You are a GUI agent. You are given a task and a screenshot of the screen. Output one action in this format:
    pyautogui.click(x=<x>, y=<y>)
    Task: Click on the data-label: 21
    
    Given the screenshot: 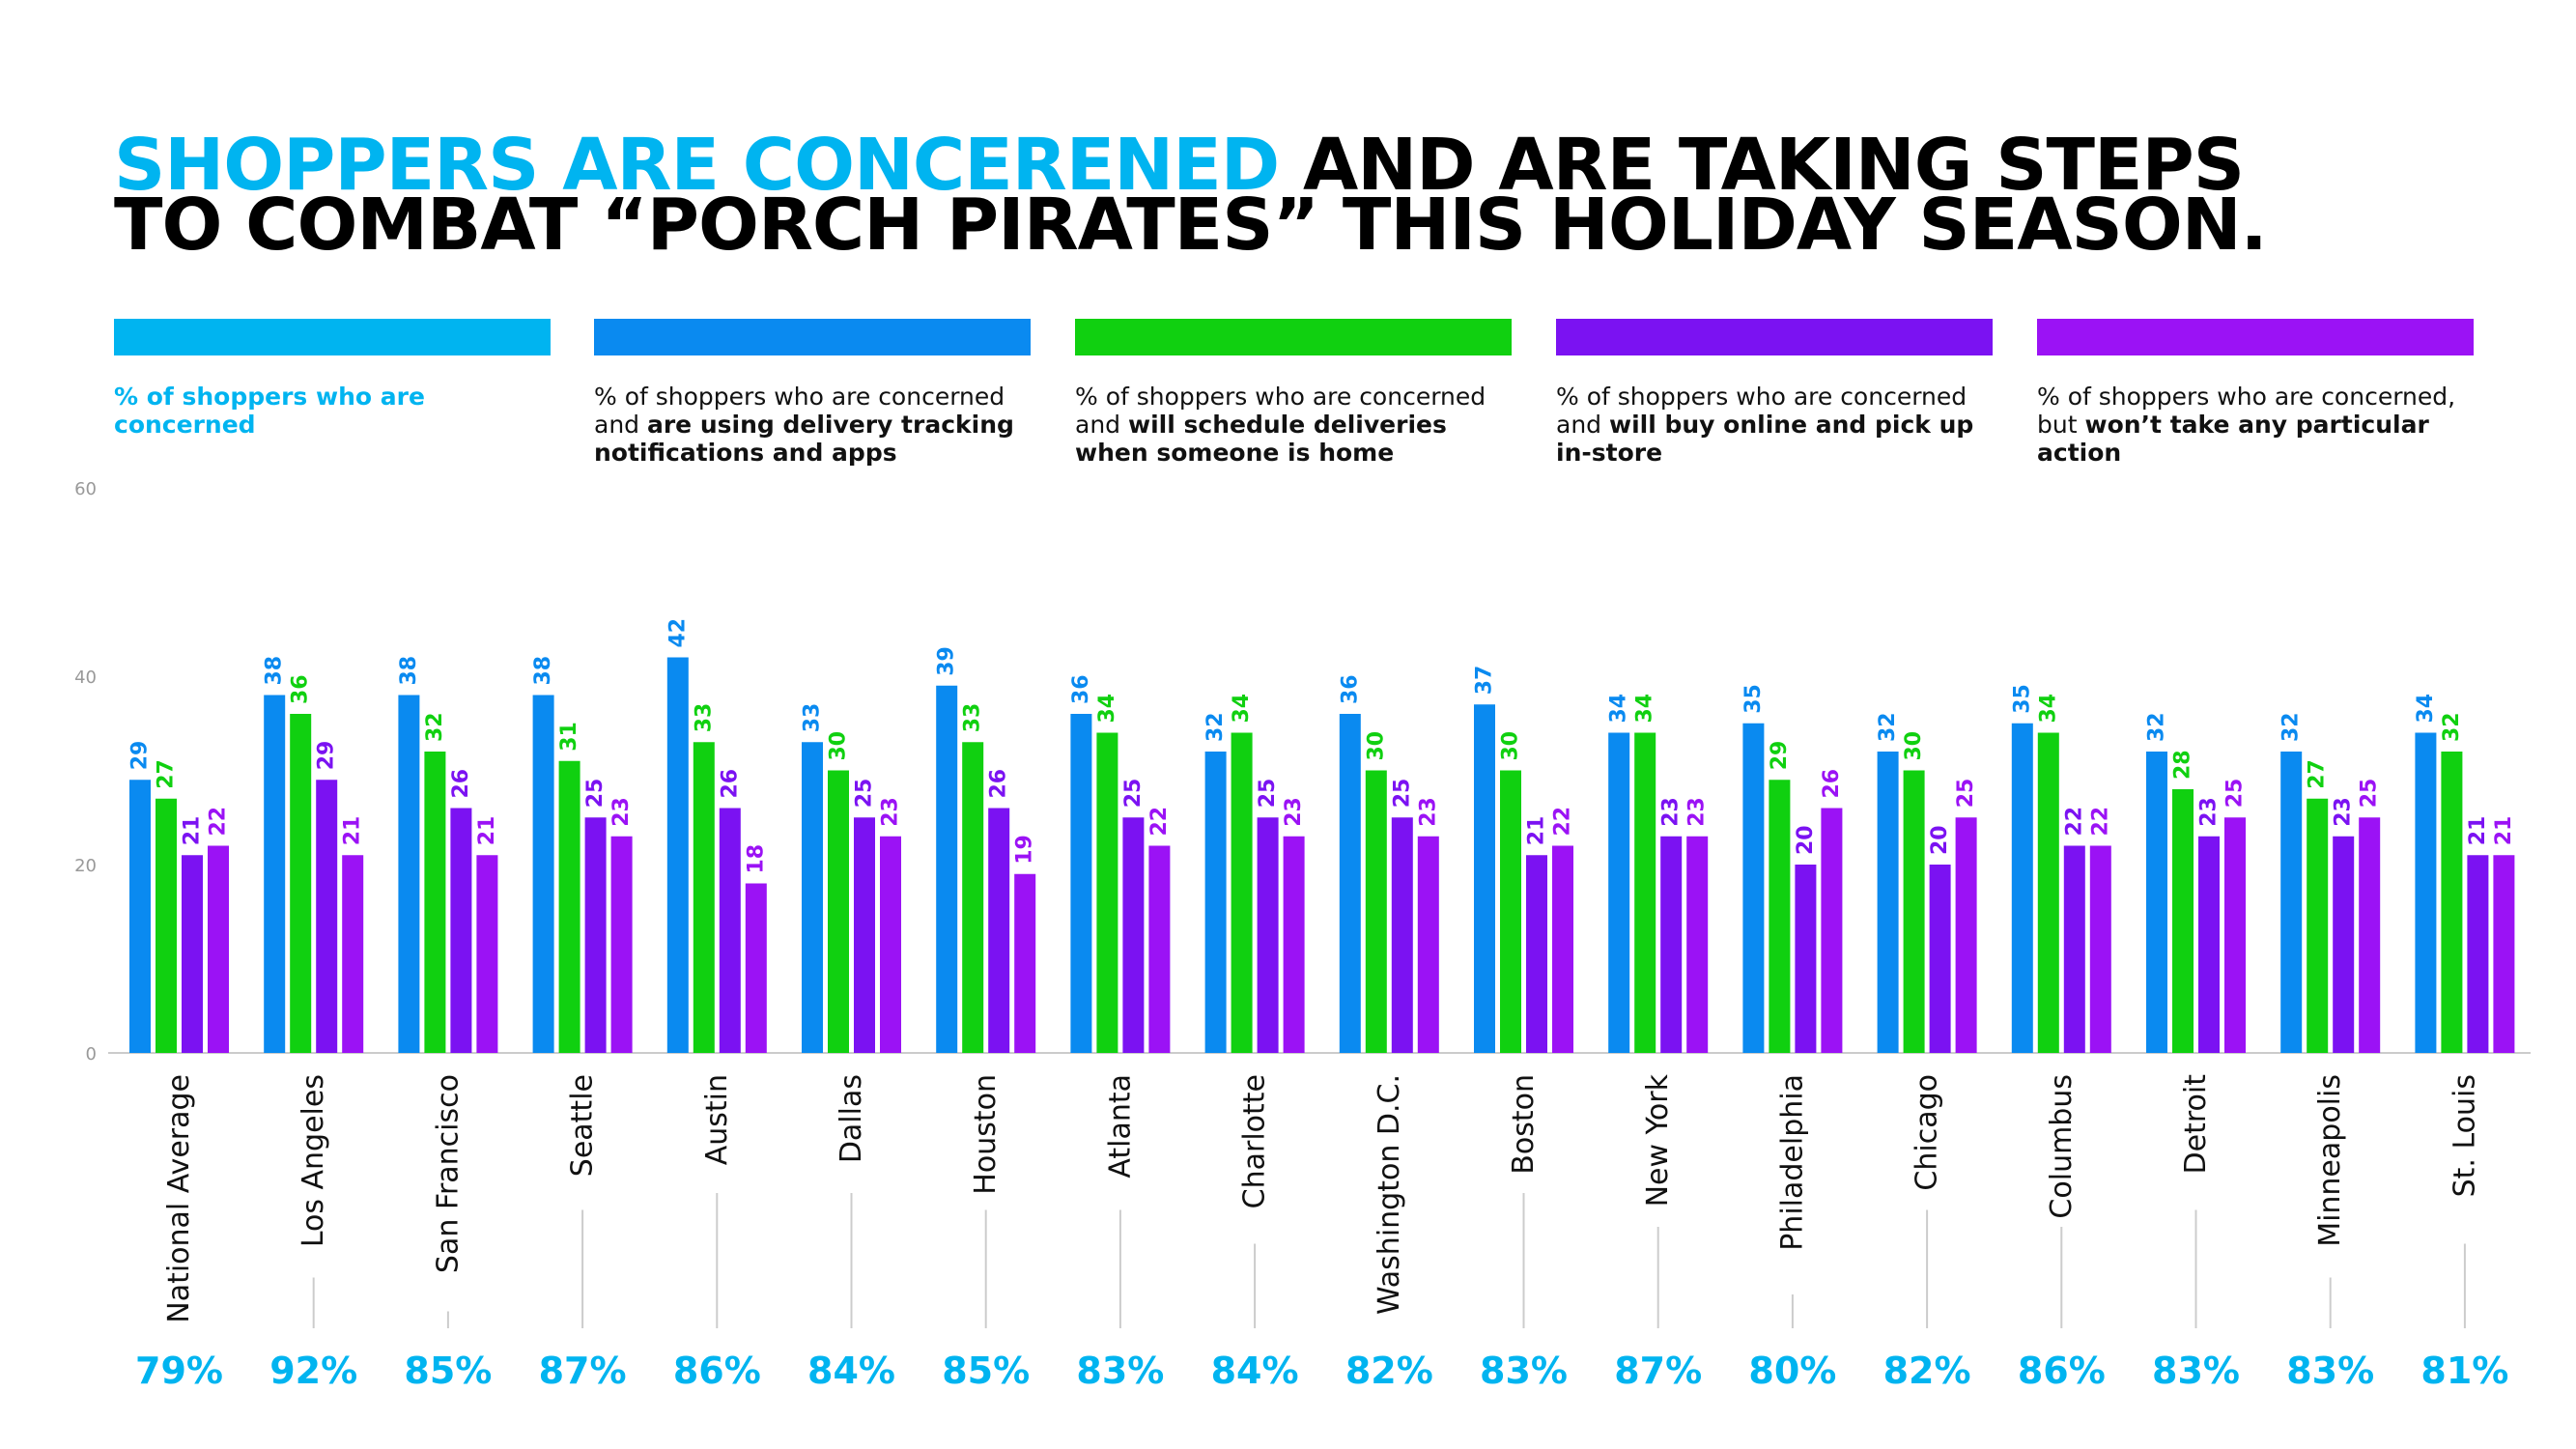 What is the action you would take?
    pyautogui.click(x=2478, y=831)
    